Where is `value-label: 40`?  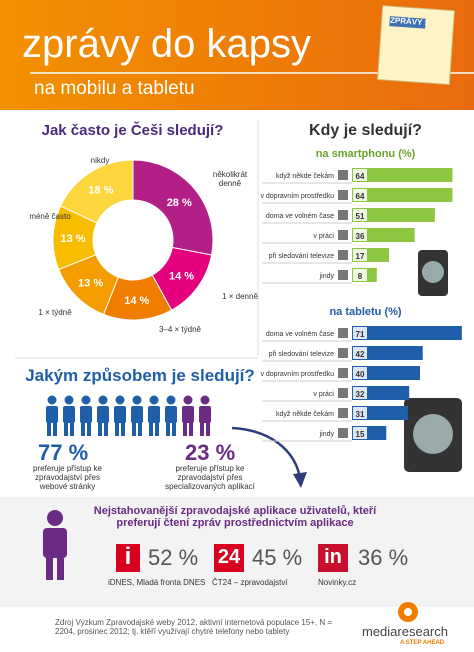
value-label: 40 is located at coordinates (360, 374).